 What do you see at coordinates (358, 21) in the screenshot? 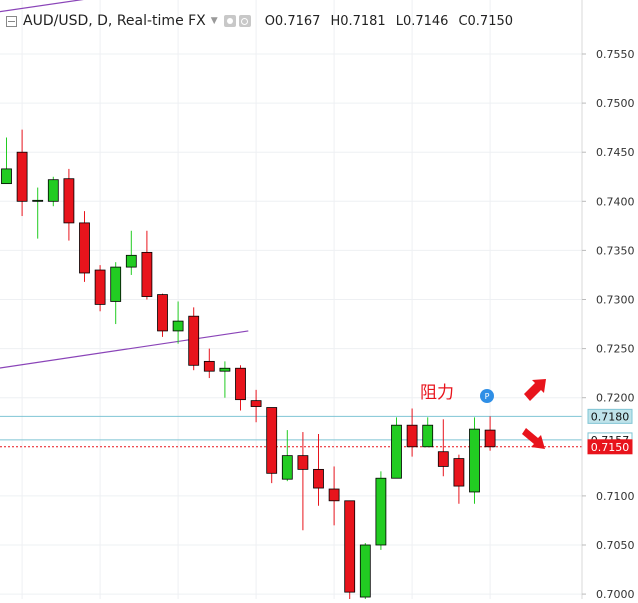
I see `ohlc-high: H0.7181` at bounding box center [358, 21].